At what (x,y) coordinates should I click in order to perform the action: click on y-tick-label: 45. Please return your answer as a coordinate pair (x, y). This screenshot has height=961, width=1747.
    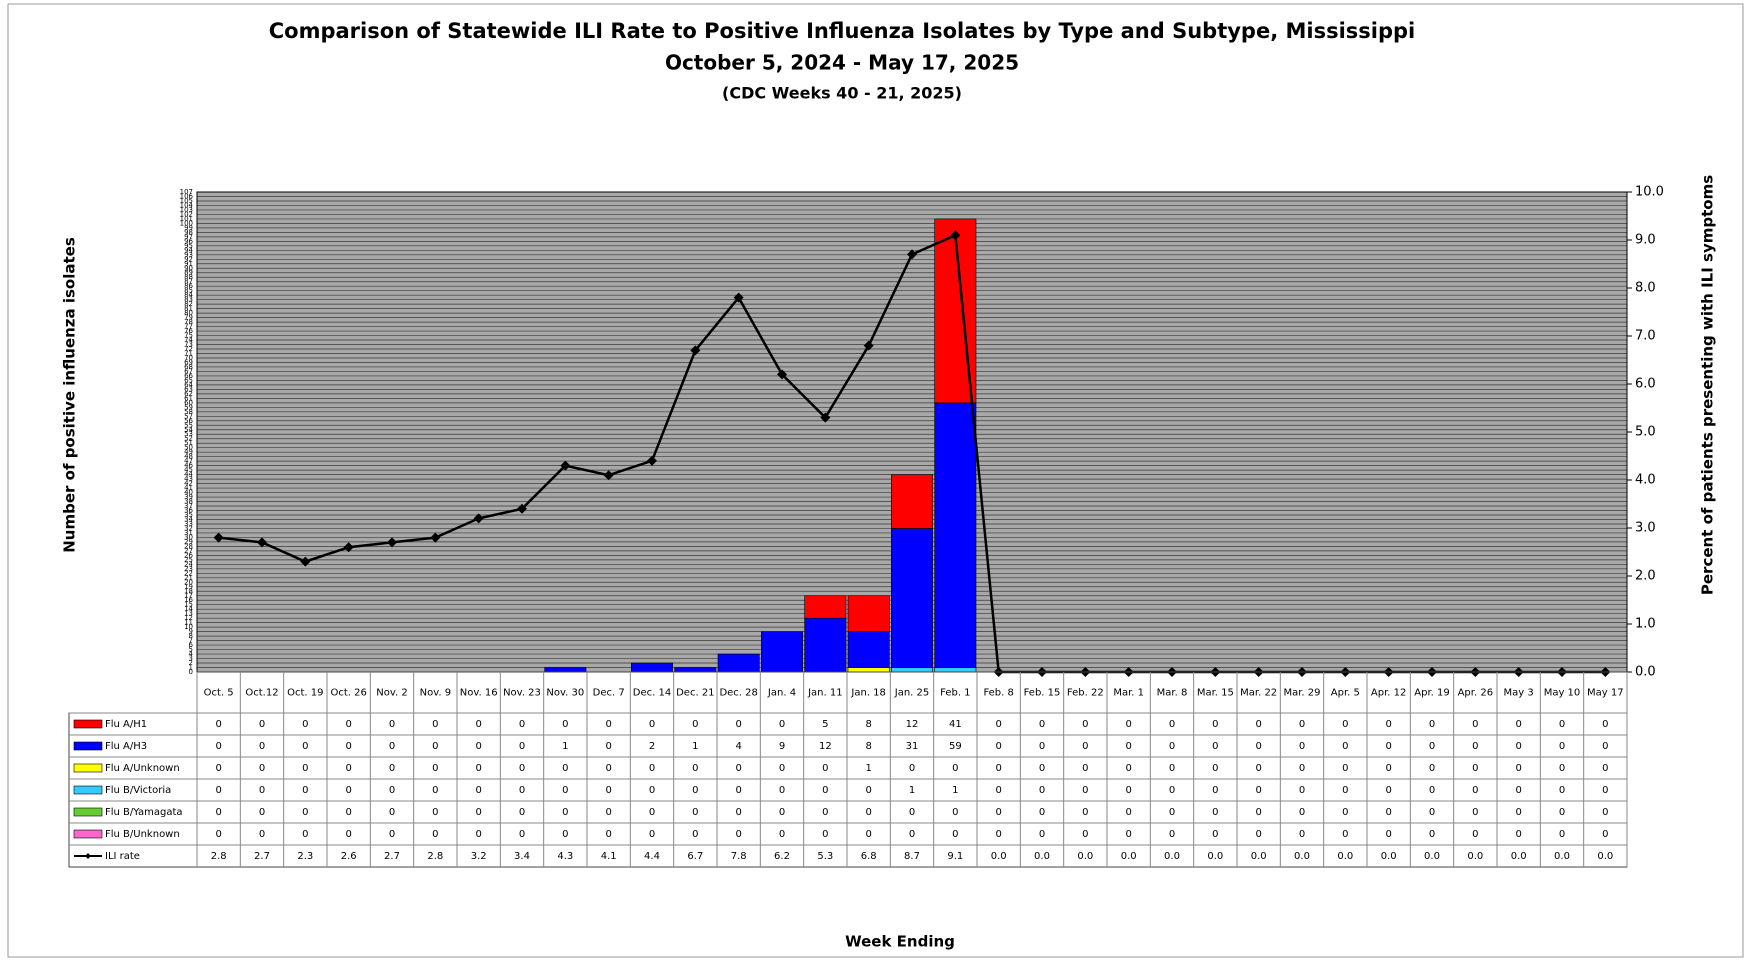
    Looking at the image, I should click on (188, 470).